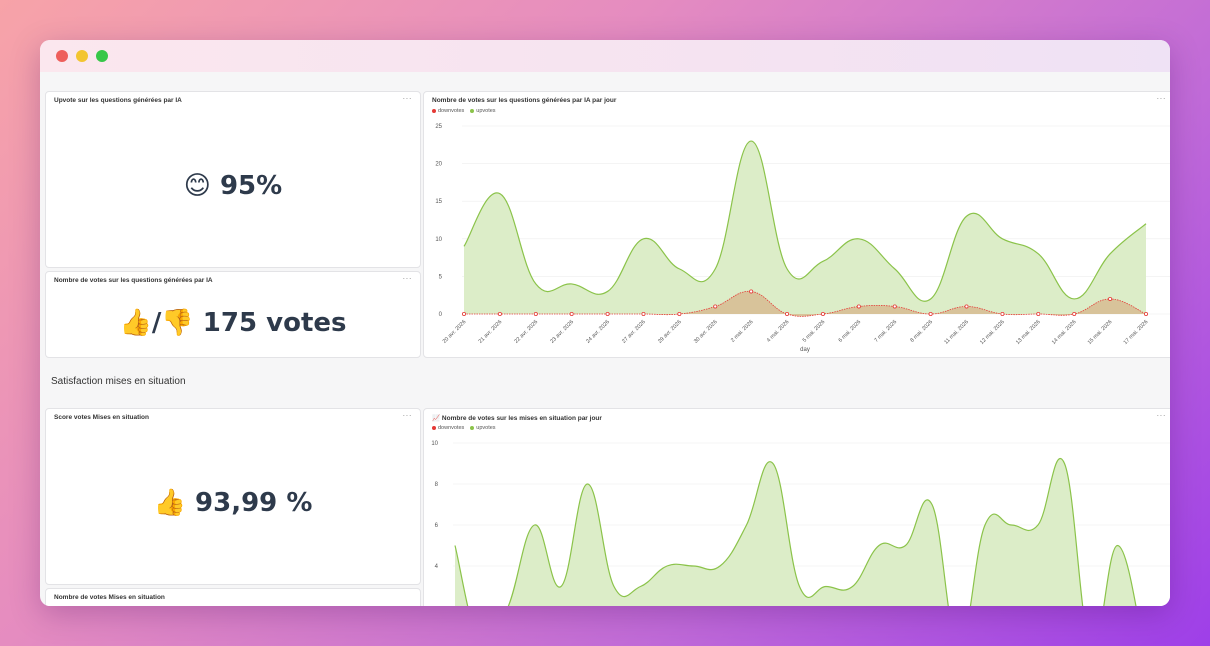  What do you see at coordinates (1028, 332) in the screenshot?
I see `x-tick-label: 13 mai. 2026` at bounding box center [1028, 332].